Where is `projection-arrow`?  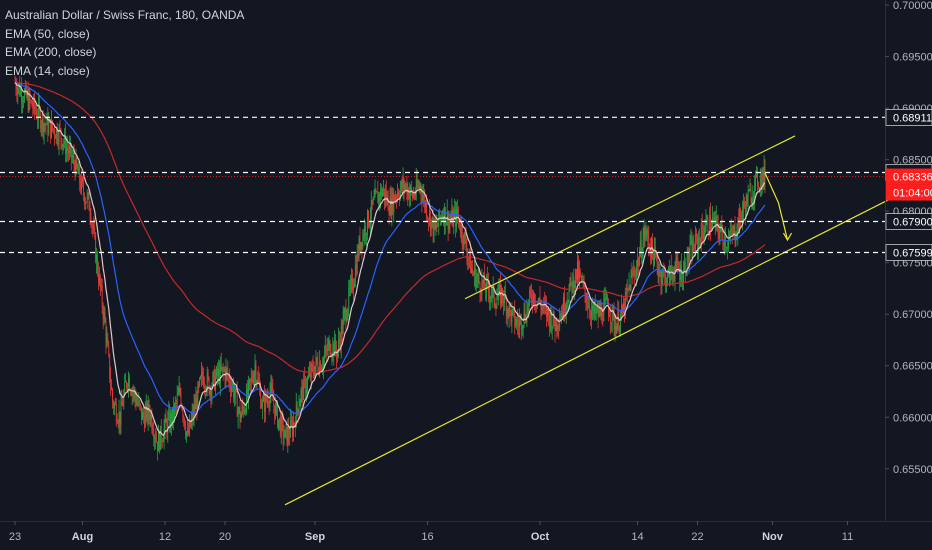
projection-arrow is located at coordinates (778, 207).